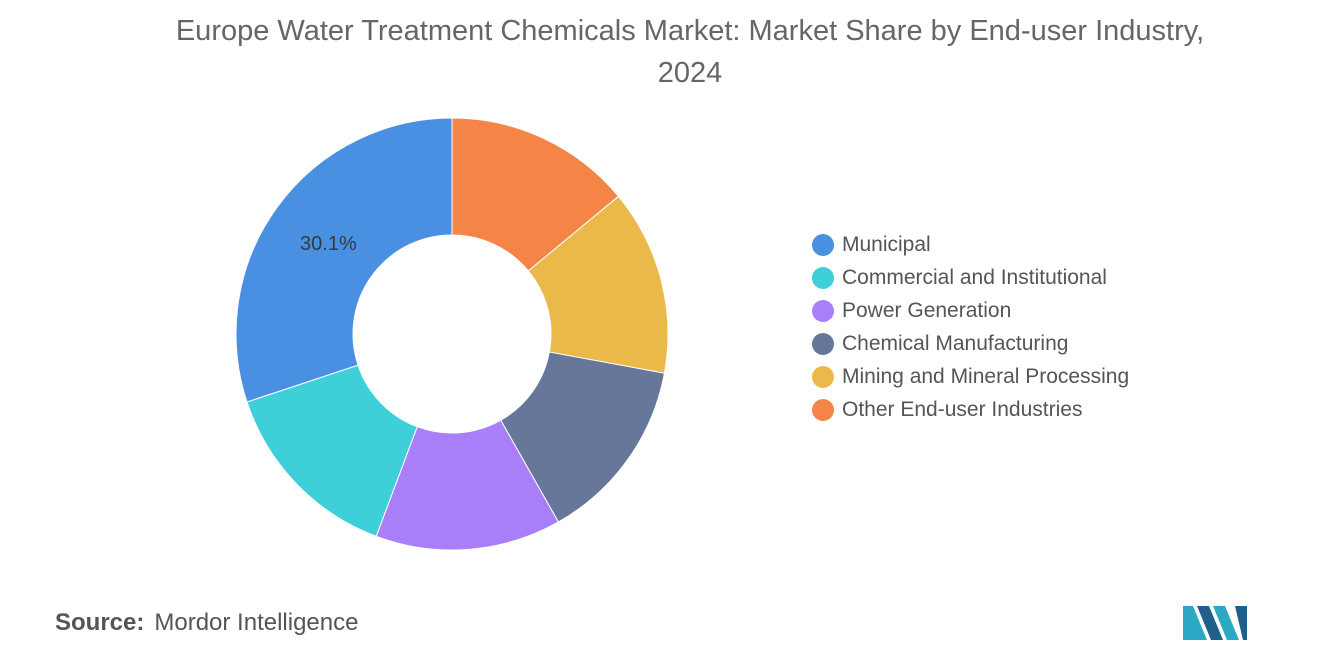 This screenshot has width=1320, height=665. I want to click on legend-label: Commercial and Institutional, so click(974, 277).